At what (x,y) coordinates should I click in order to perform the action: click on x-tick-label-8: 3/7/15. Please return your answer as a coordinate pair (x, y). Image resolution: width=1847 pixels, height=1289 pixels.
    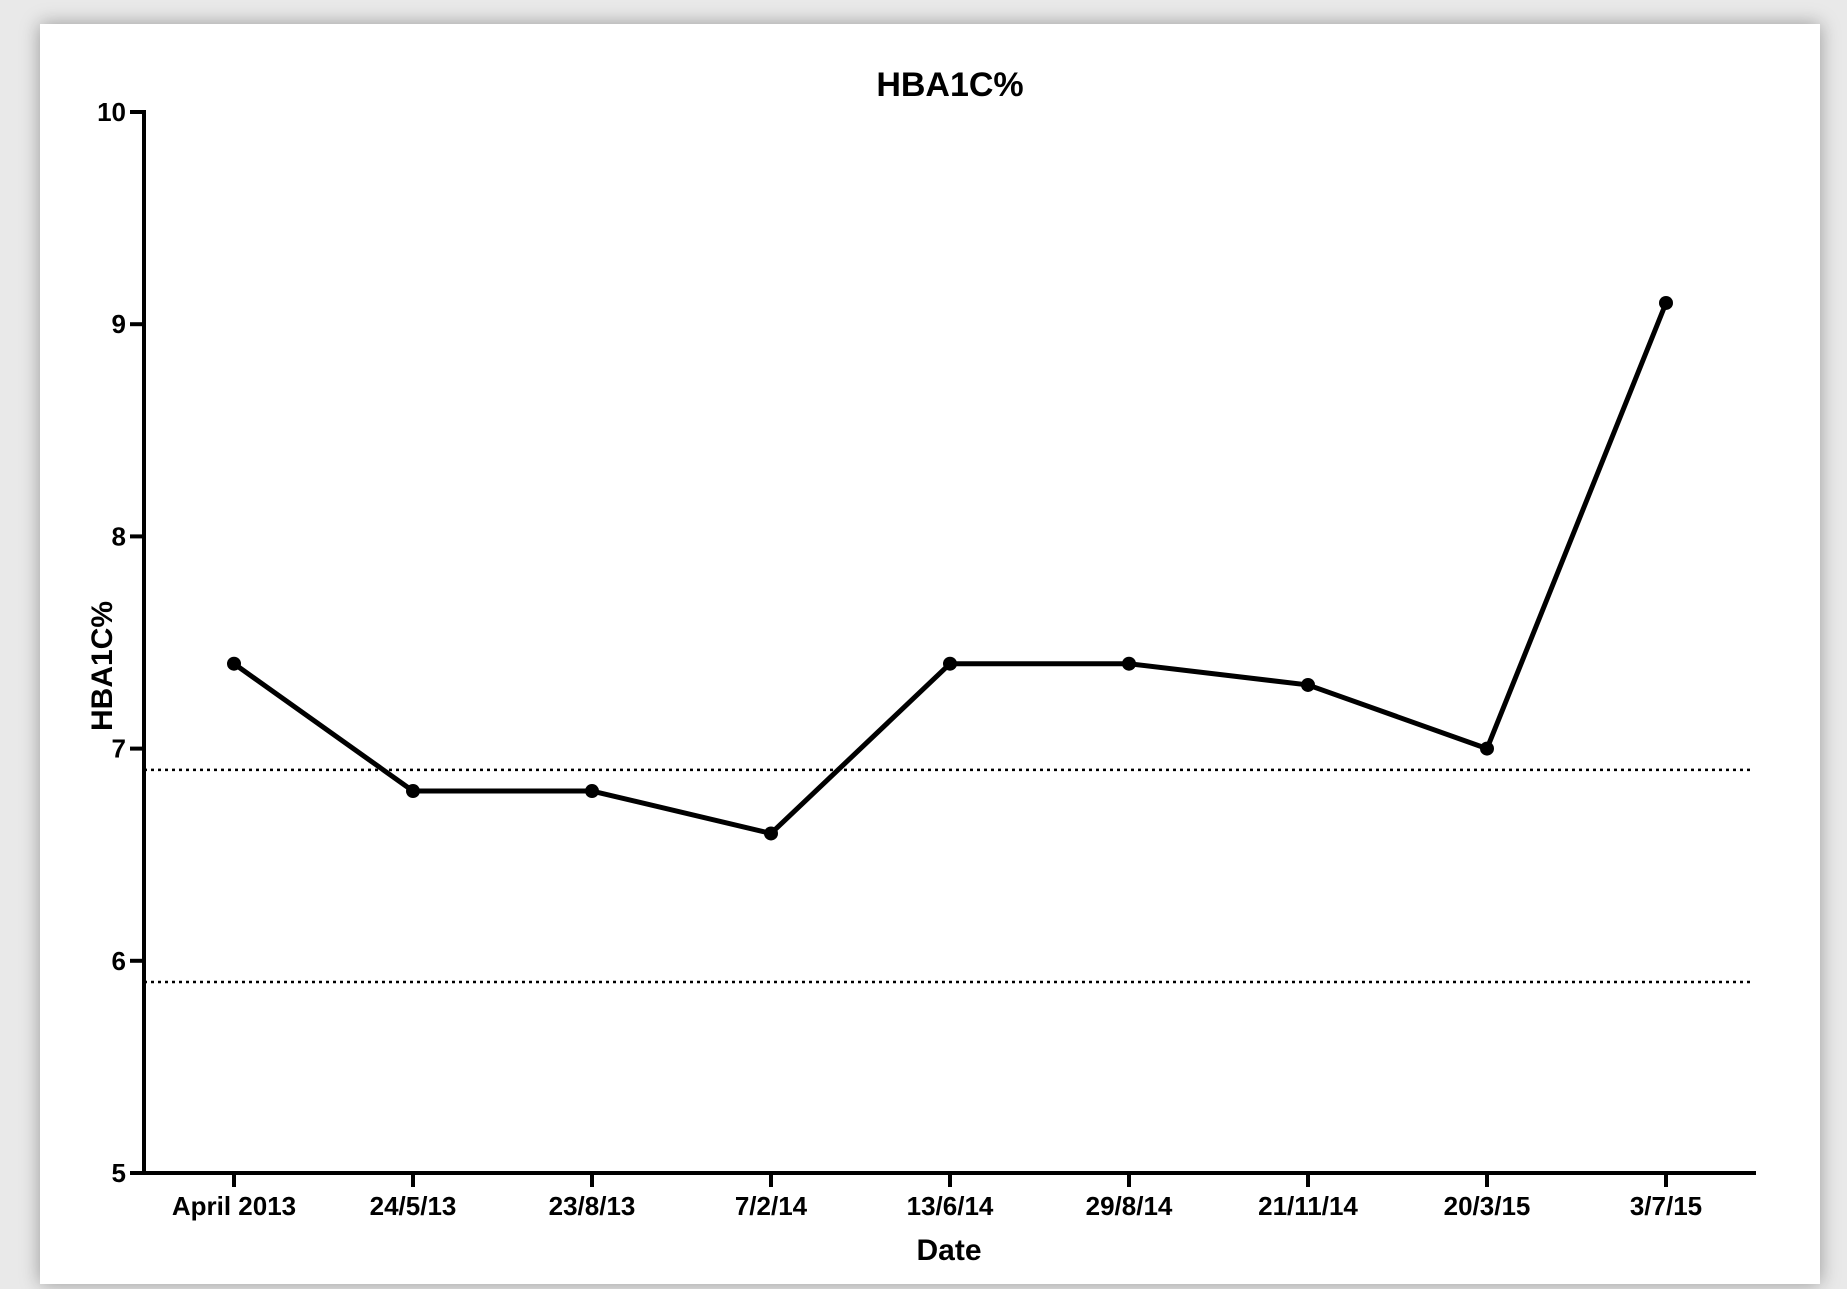
    Looking at the image, I should click on (1666, 1206).